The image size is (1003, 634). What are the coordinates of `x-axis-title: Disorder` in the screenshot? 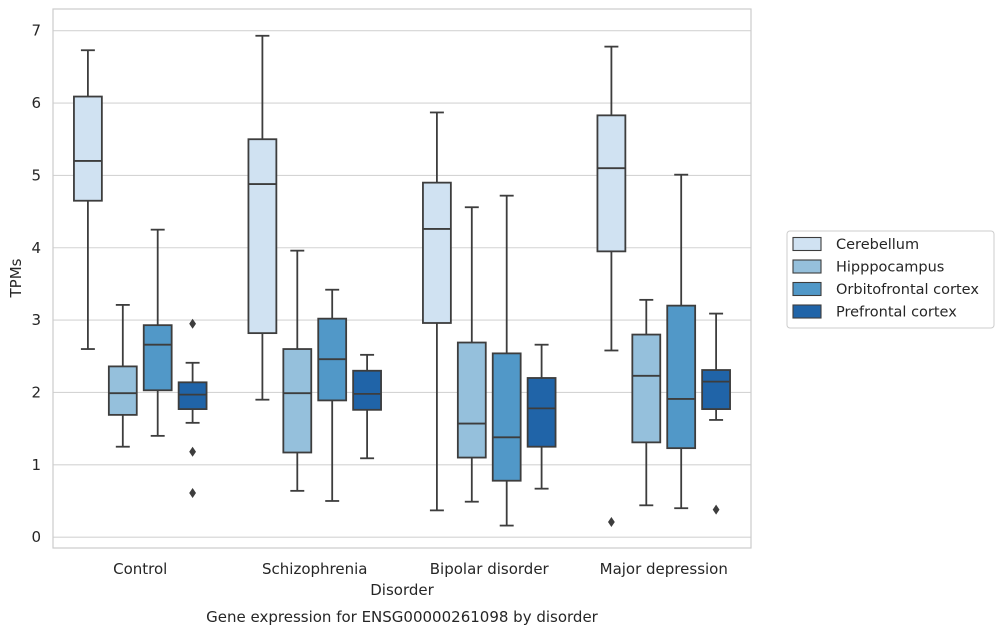 It's located at (402, 590).